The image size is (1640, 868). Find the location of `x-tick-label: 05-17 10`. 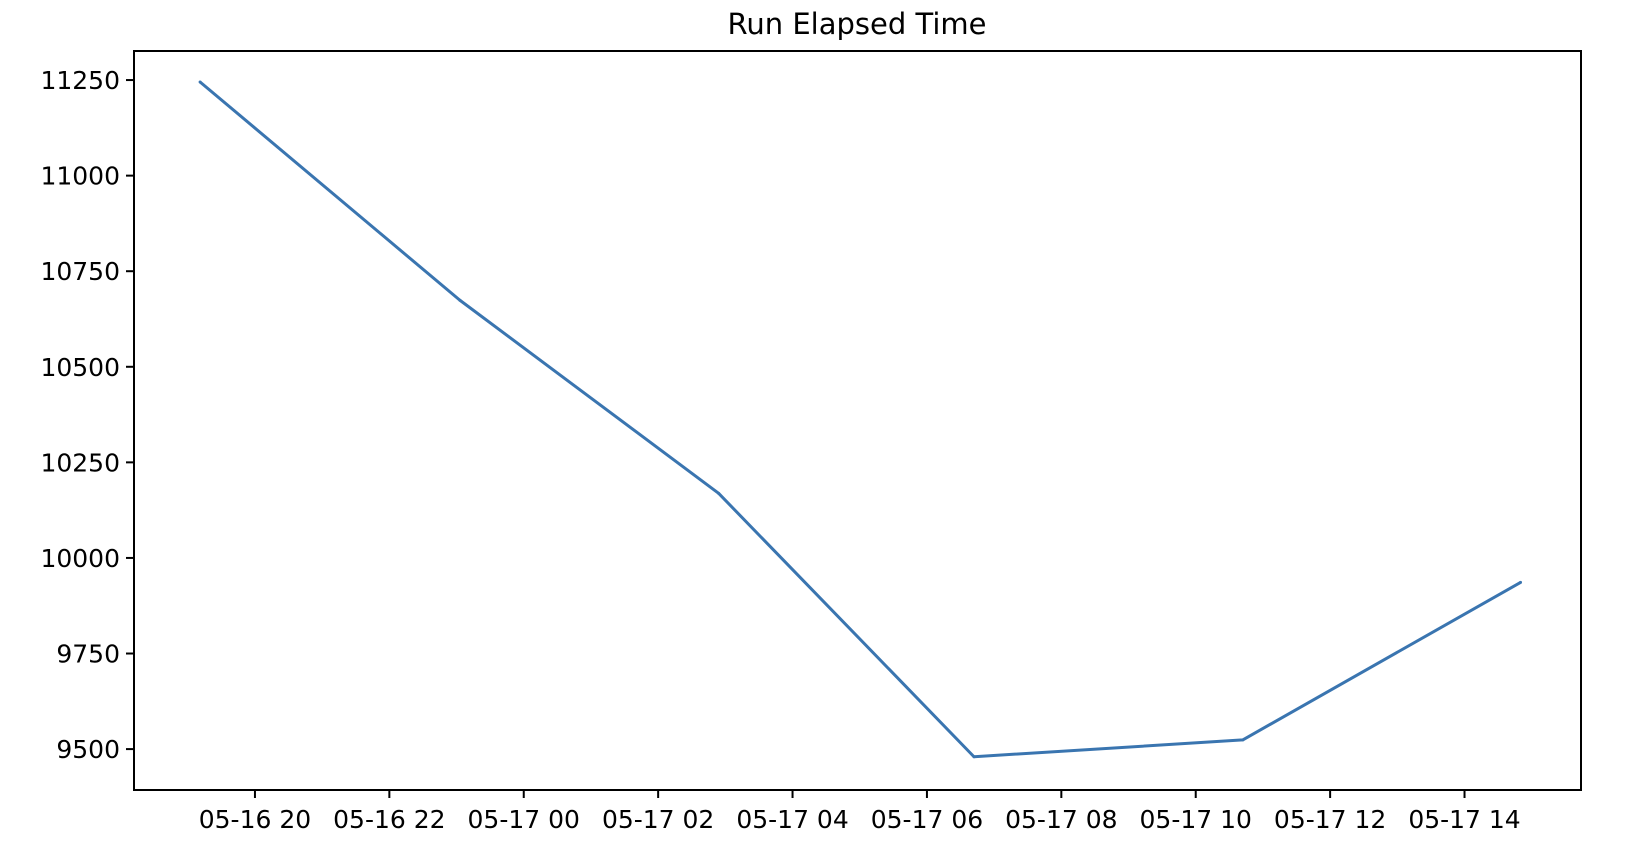

x-tick-label: 05-17 10 is located at coordinates (1196, 819).